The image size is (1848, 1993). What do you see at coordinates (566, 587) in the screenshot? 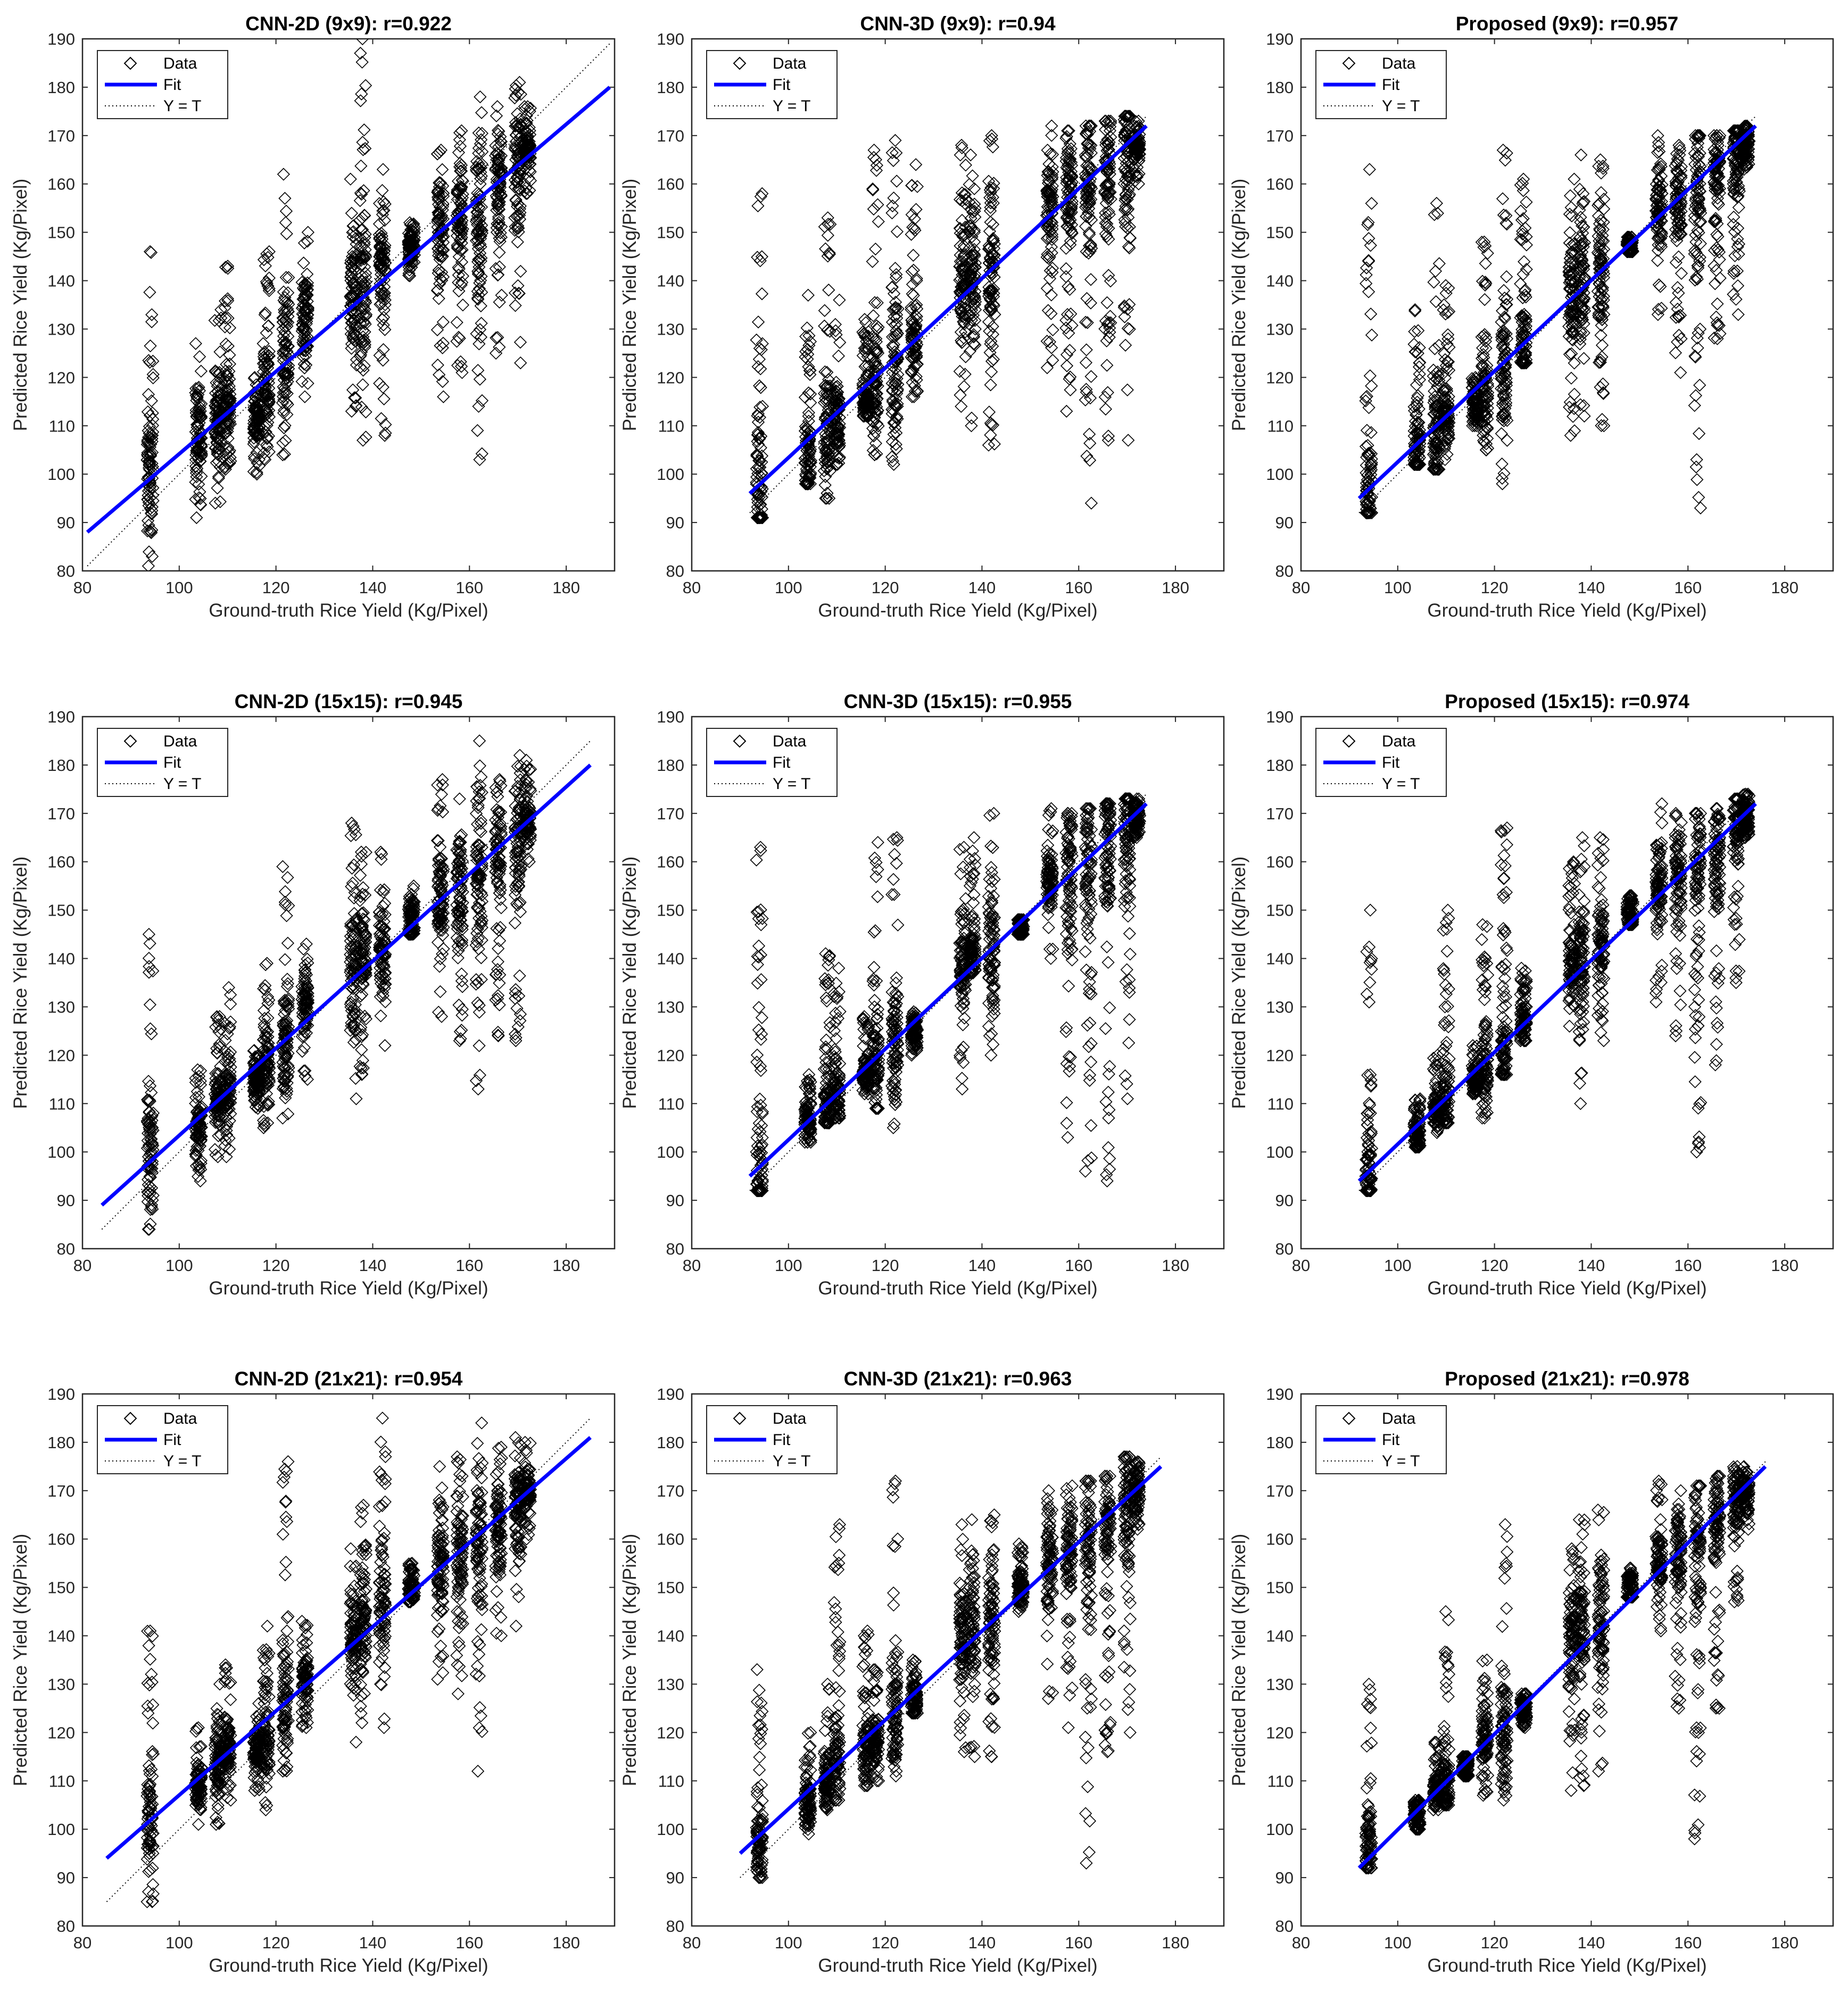
I see `x-tick-label: 180` at bounding box center [566, 587].